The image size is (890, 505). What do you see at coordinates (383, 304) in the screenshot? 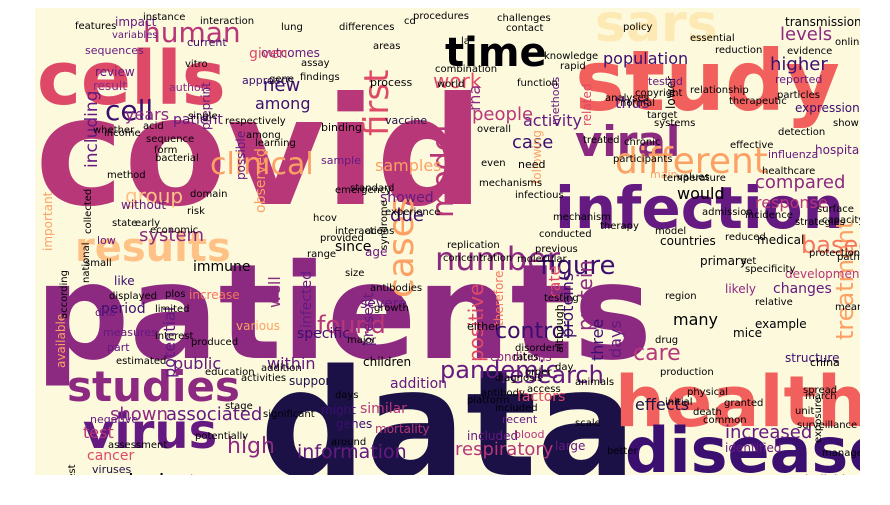
I see `word-severe: severe` at bounding box center [383, 304].